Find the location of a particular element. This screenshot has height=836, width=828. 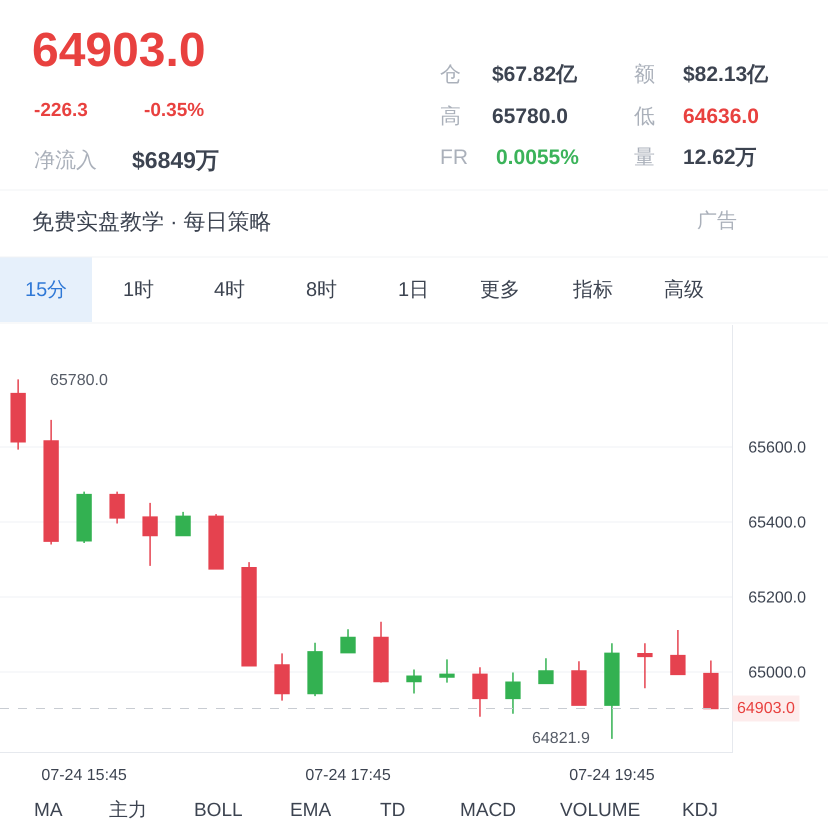

text: -226.3 is located at coordinates (61, 110).